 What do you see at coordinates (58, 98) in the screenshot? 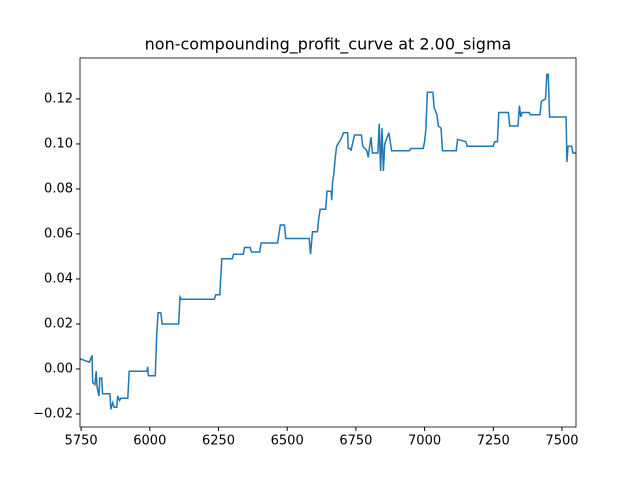
I see `y-tick-label: 0.12` at bounding box center [58, 98].